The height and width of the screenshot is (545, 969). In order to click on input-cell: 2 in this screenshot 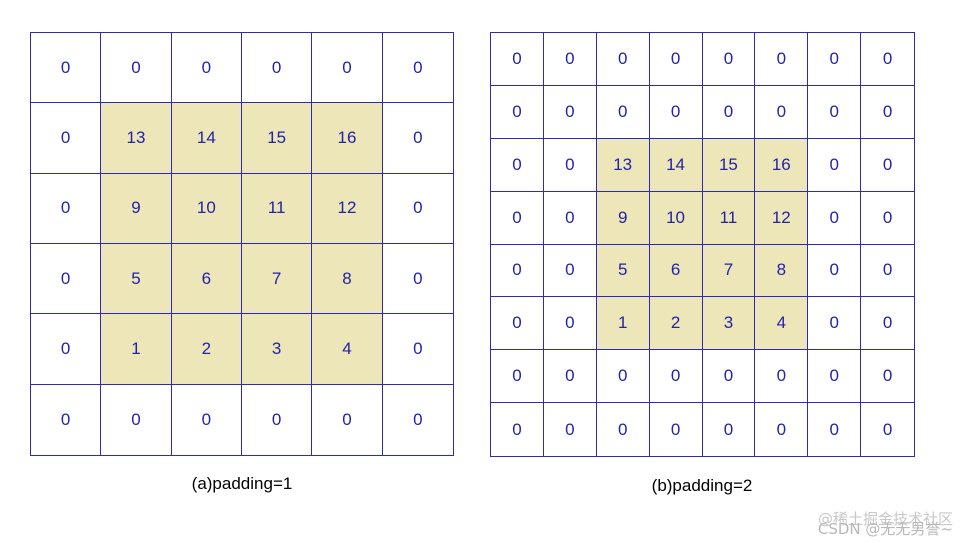, I will do `click(676, 324)`.